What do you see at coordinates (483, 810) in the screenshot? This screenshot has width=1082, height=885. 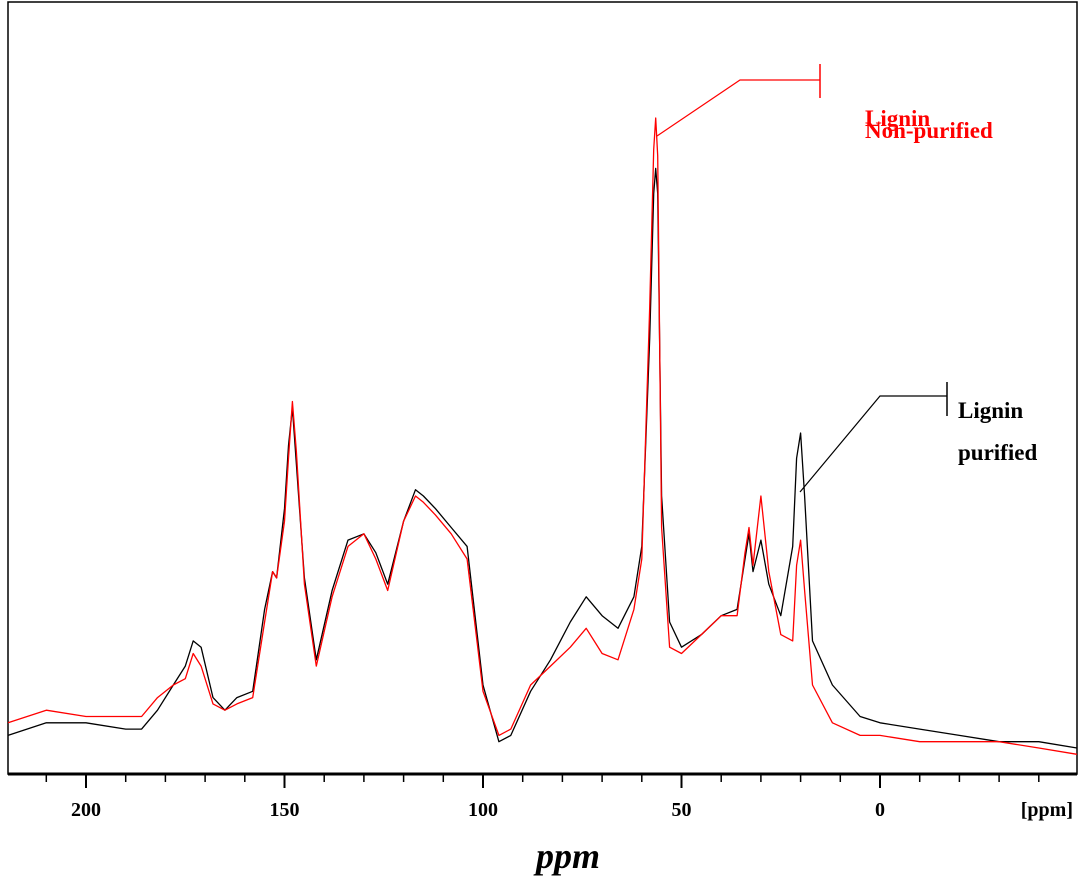 I see `x-tick-label: 100` at bounding box center [483, 810].